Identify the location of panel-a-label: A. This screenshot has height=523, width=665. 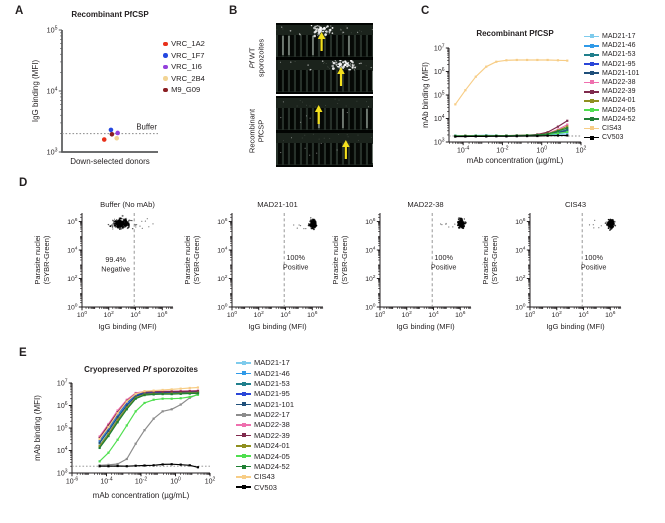
(19, 11).